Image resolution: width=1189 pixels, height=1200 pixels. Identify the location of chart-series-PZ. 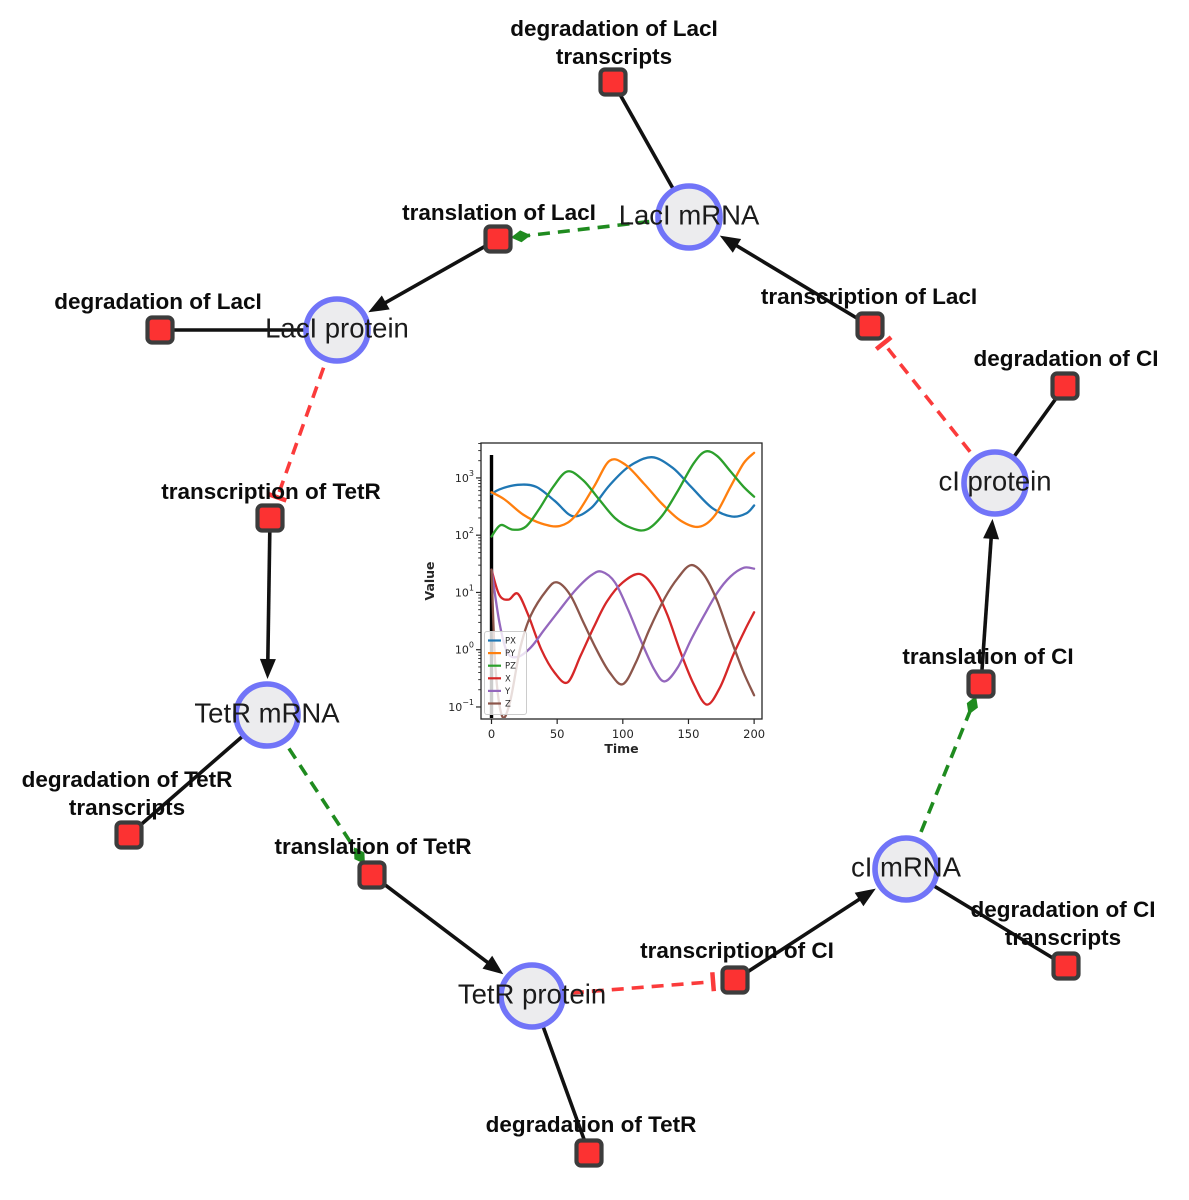
(623, 494).